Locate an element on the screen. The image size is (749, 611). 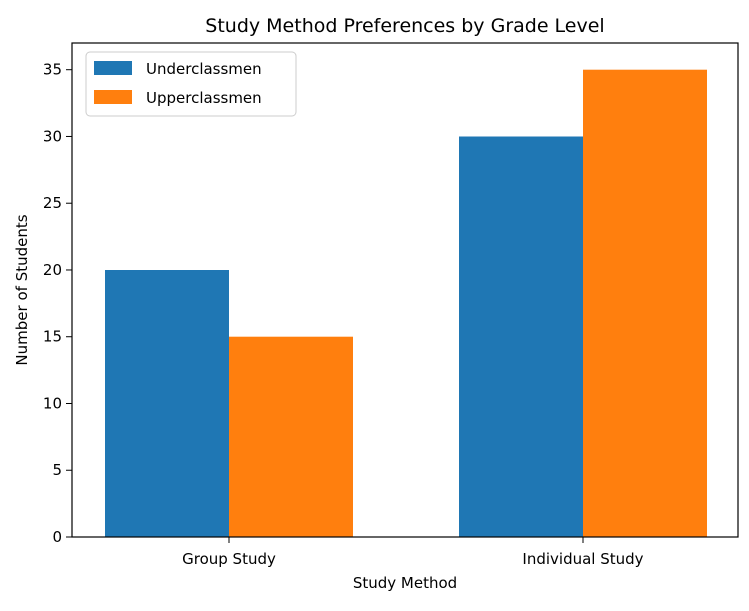
y-tick-label: 5 is located at coordinates (57, 470).